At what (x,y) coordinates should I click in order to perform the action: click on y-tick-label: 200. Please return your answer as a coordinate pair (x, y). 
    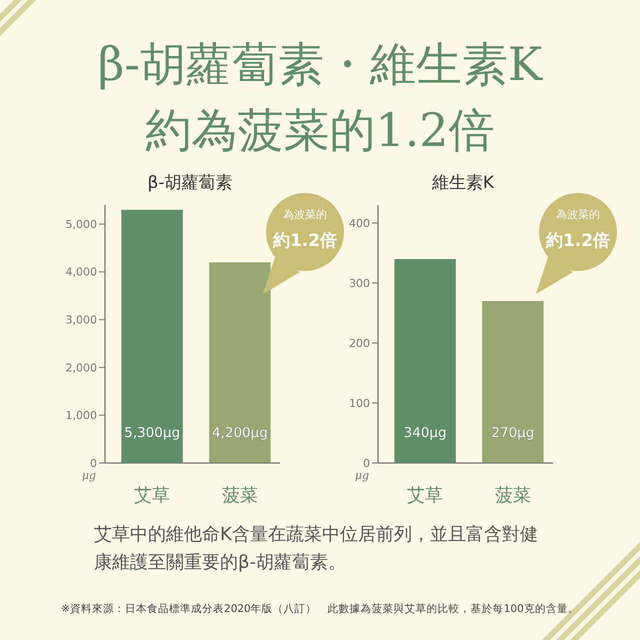
    Looking at the image, I should click on (359, 343).